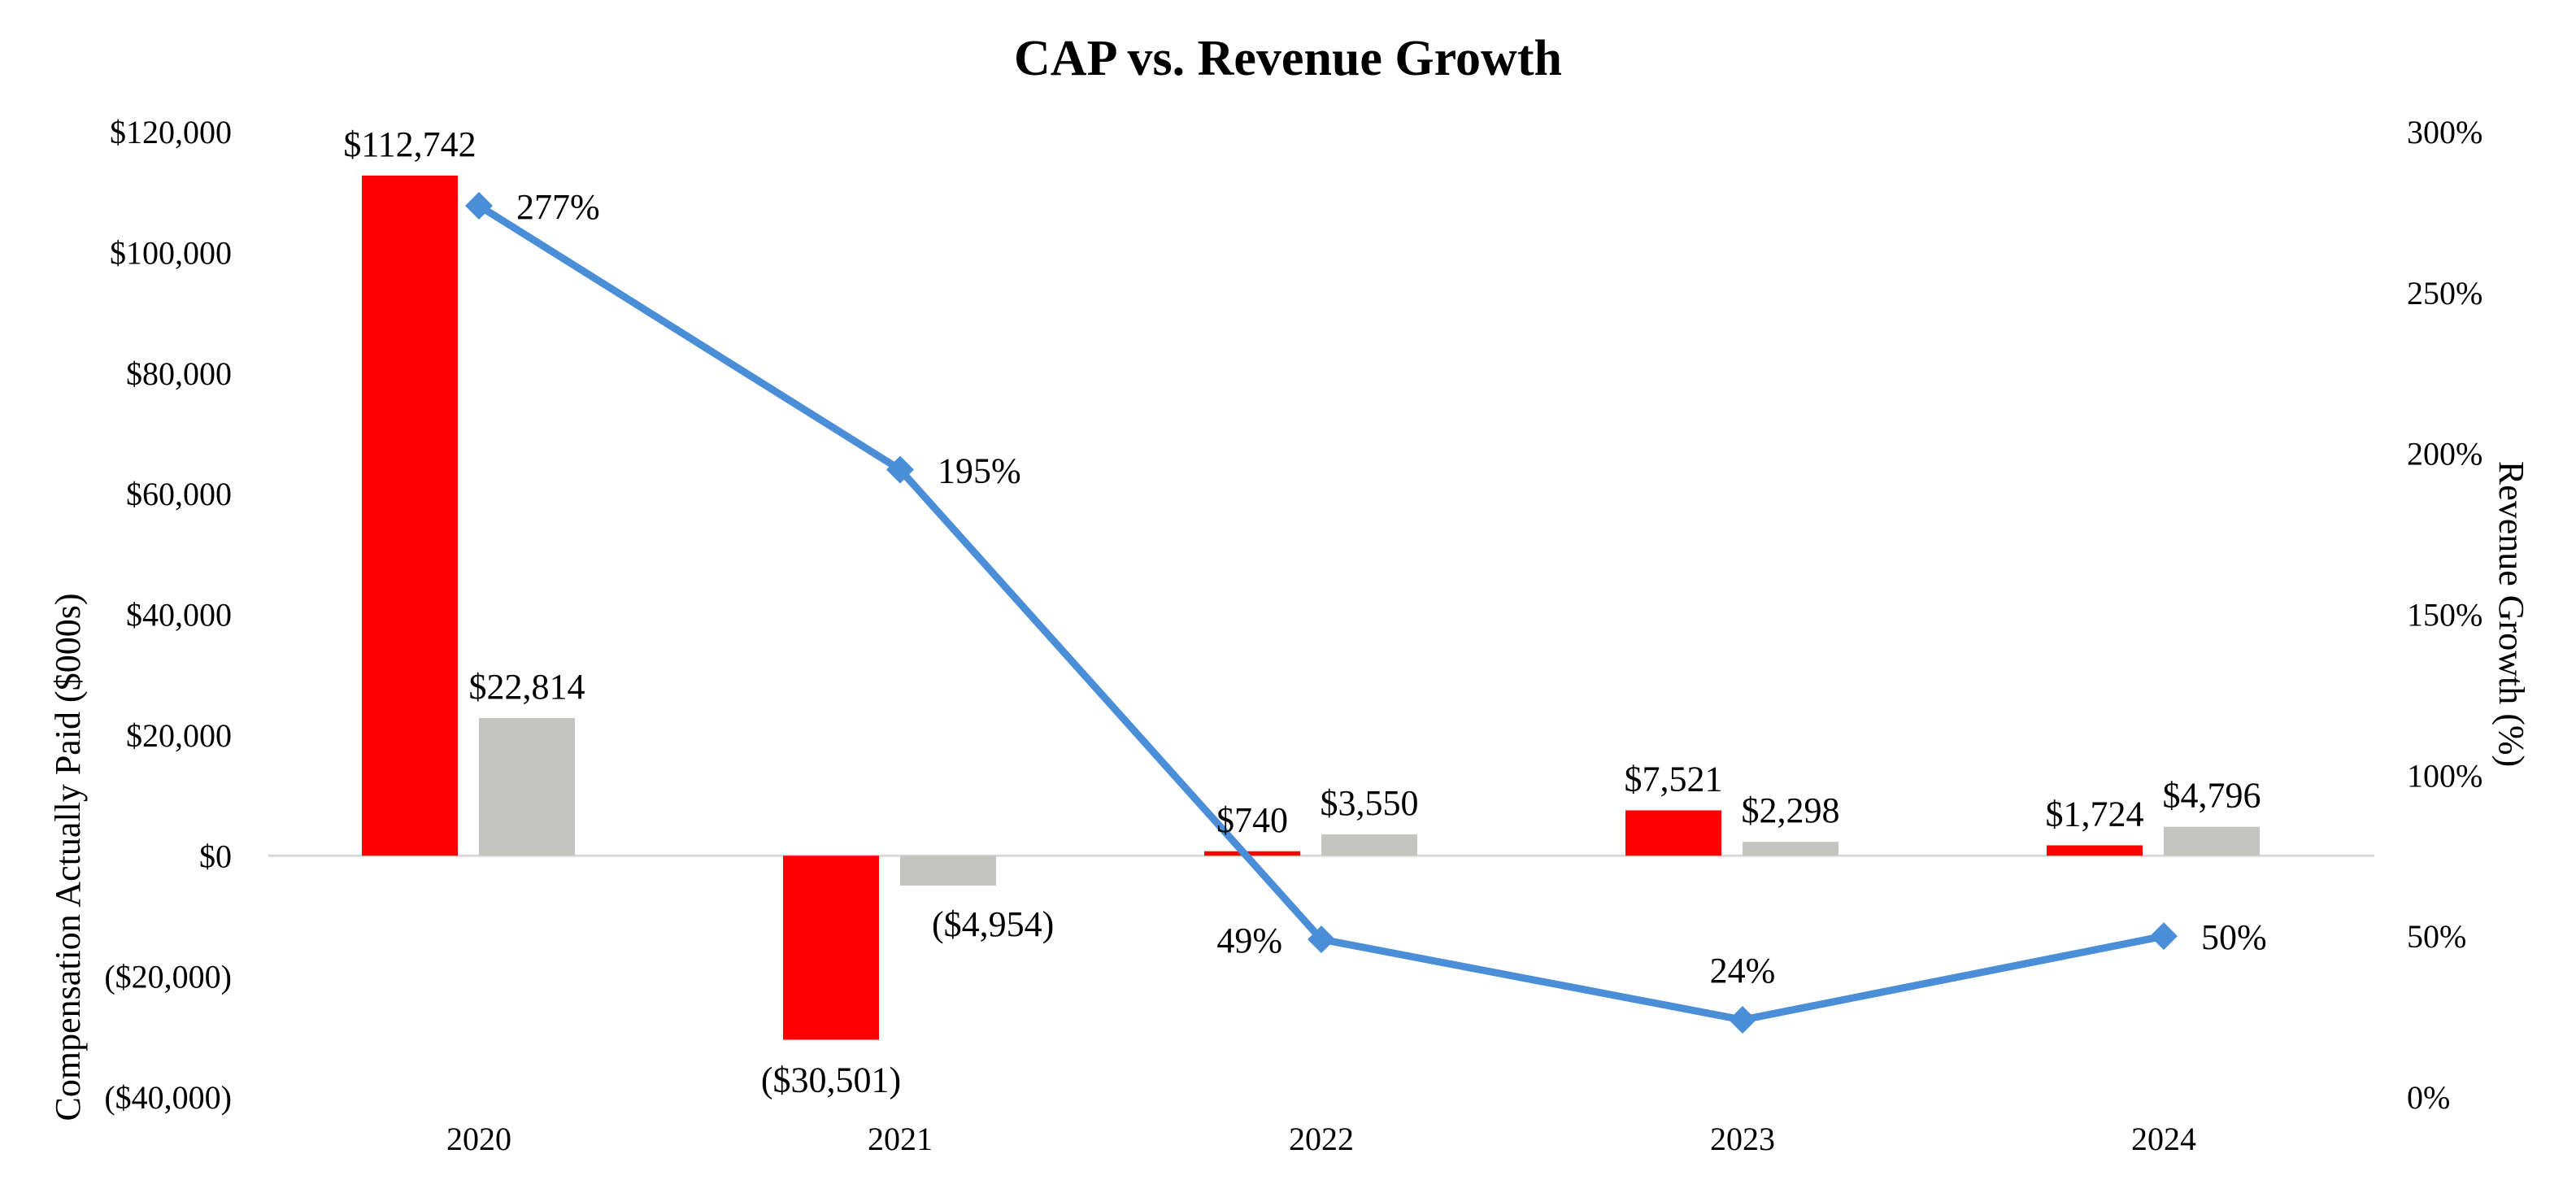 The width and height of the screenshot is (2576, 1180). What do you see at coordinates (179, 374) in the screenshot?
I see `y-tick-label: $80,000` at bounding box center [179, 374].